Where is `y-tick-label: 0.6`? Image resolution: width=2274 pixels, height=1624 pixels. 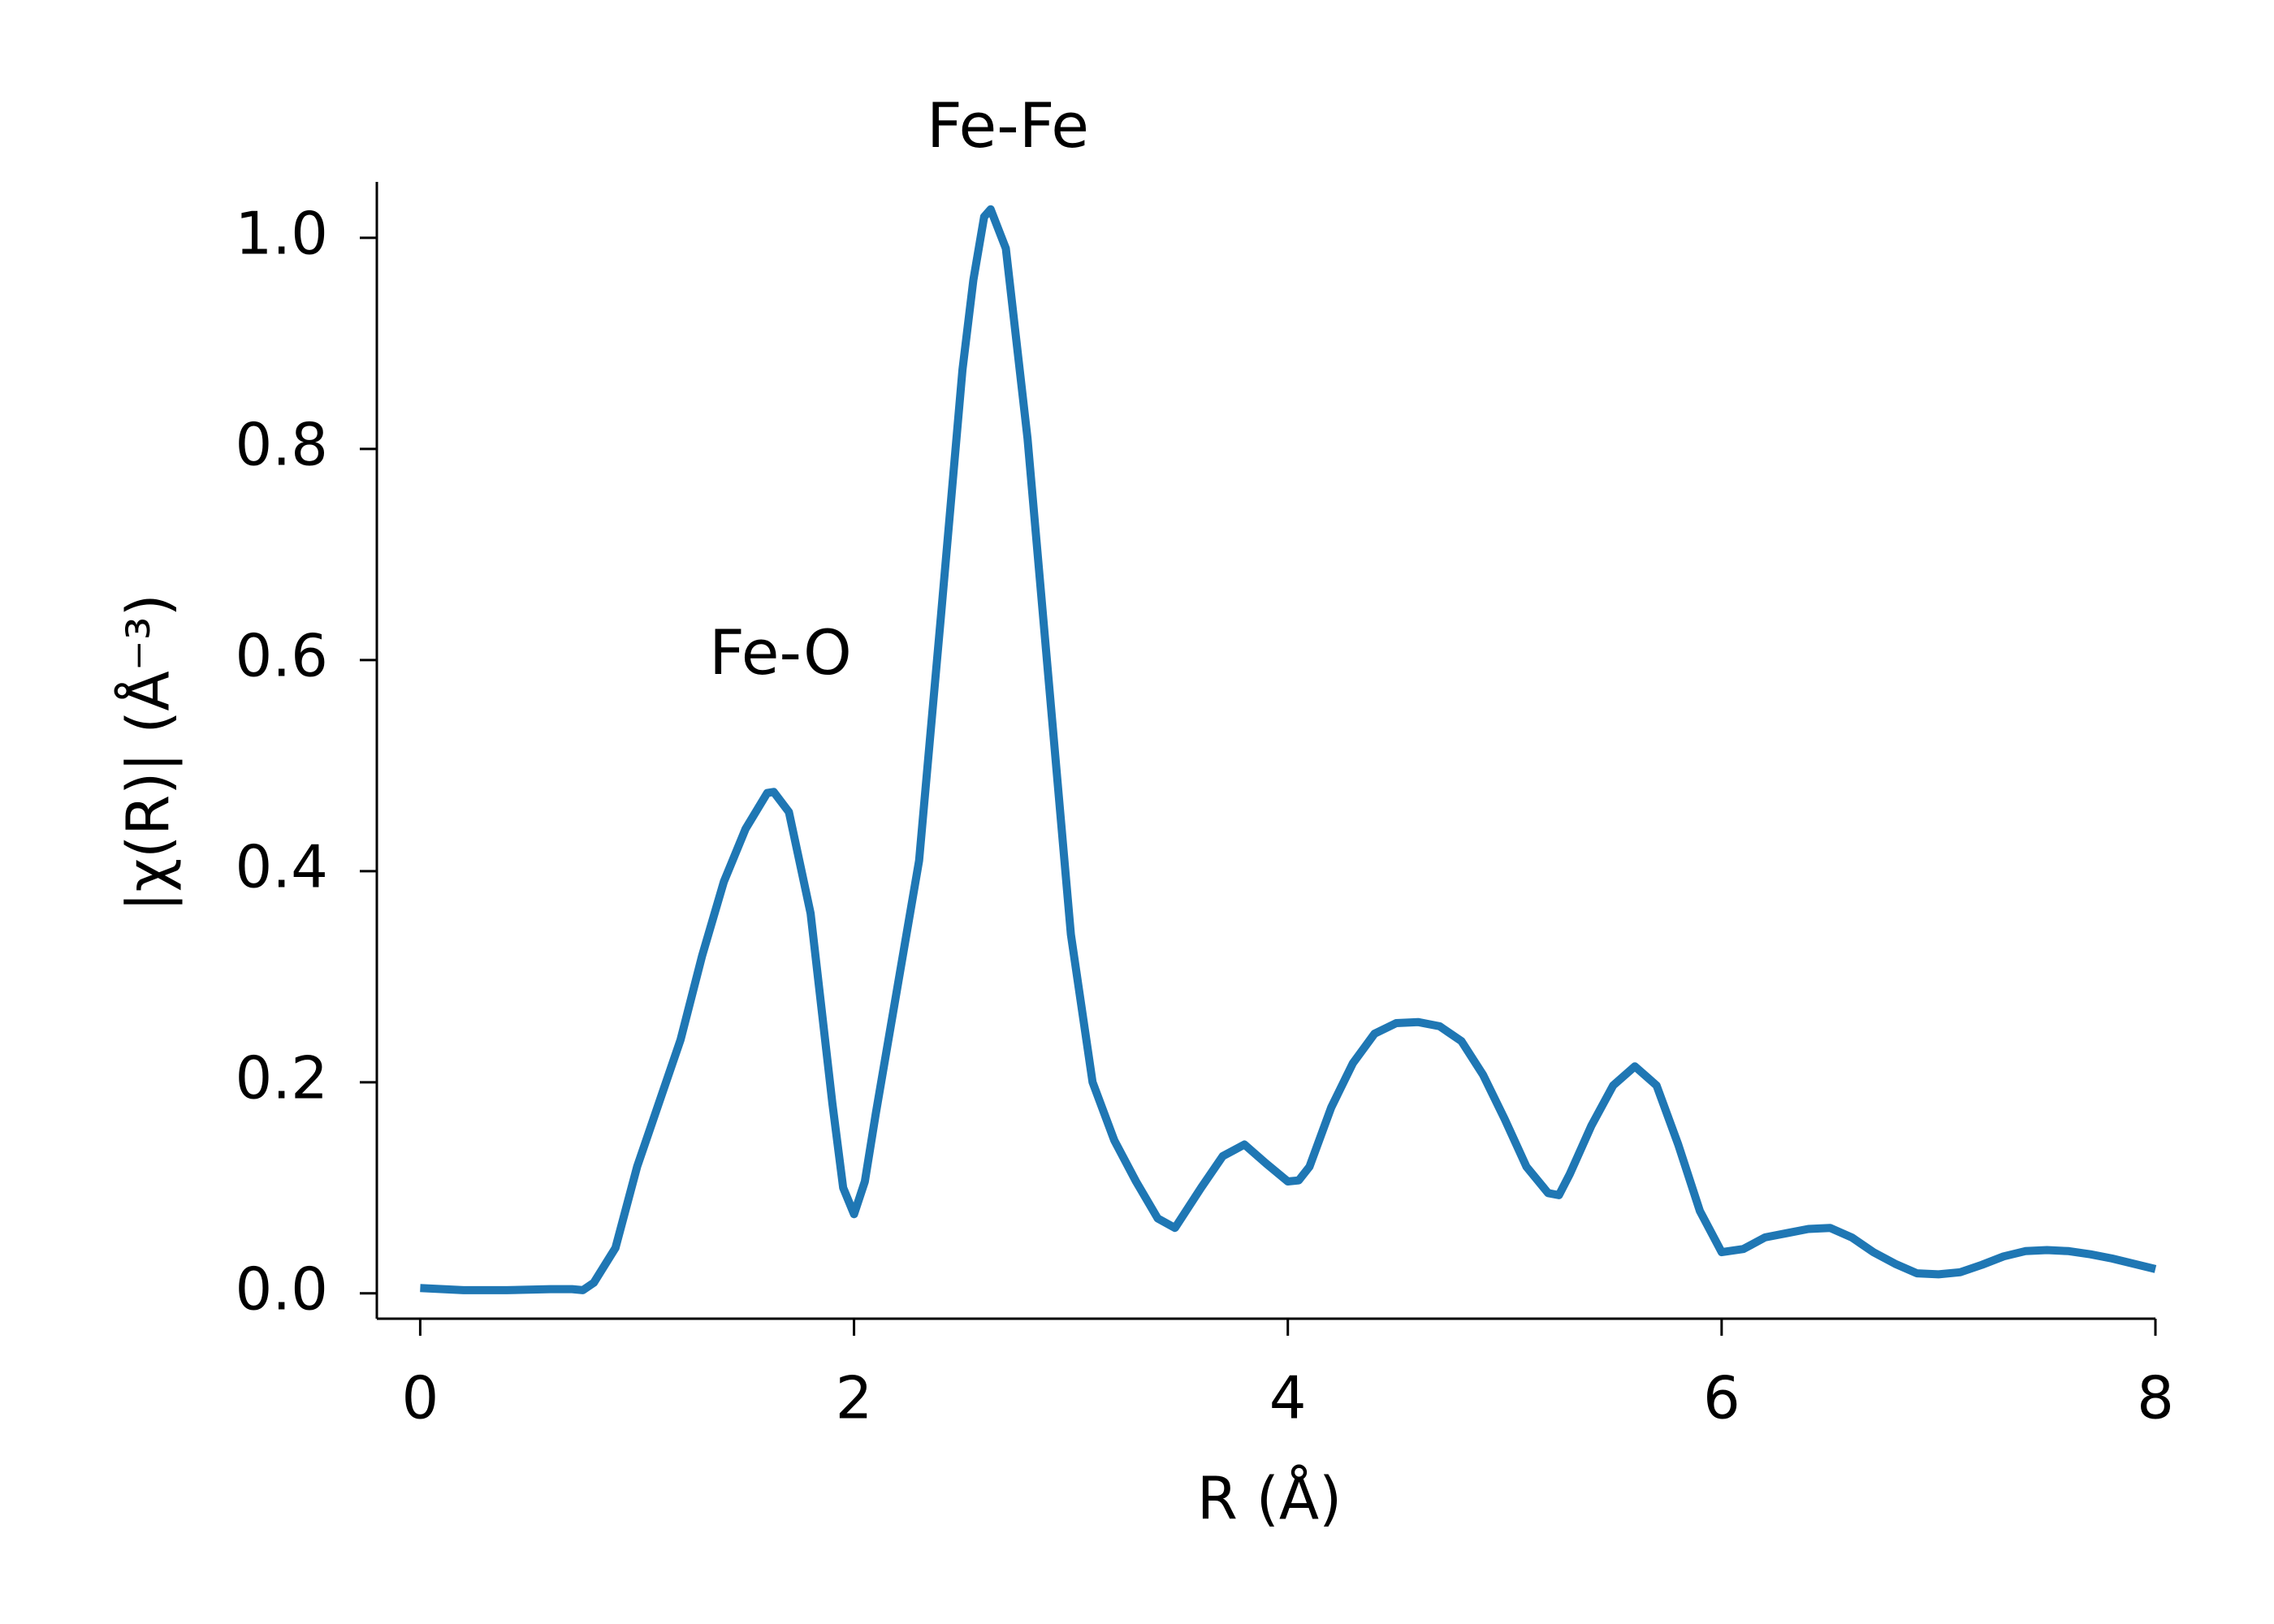
y-tick-label: 0.6 is located at coordinates (281, 655).